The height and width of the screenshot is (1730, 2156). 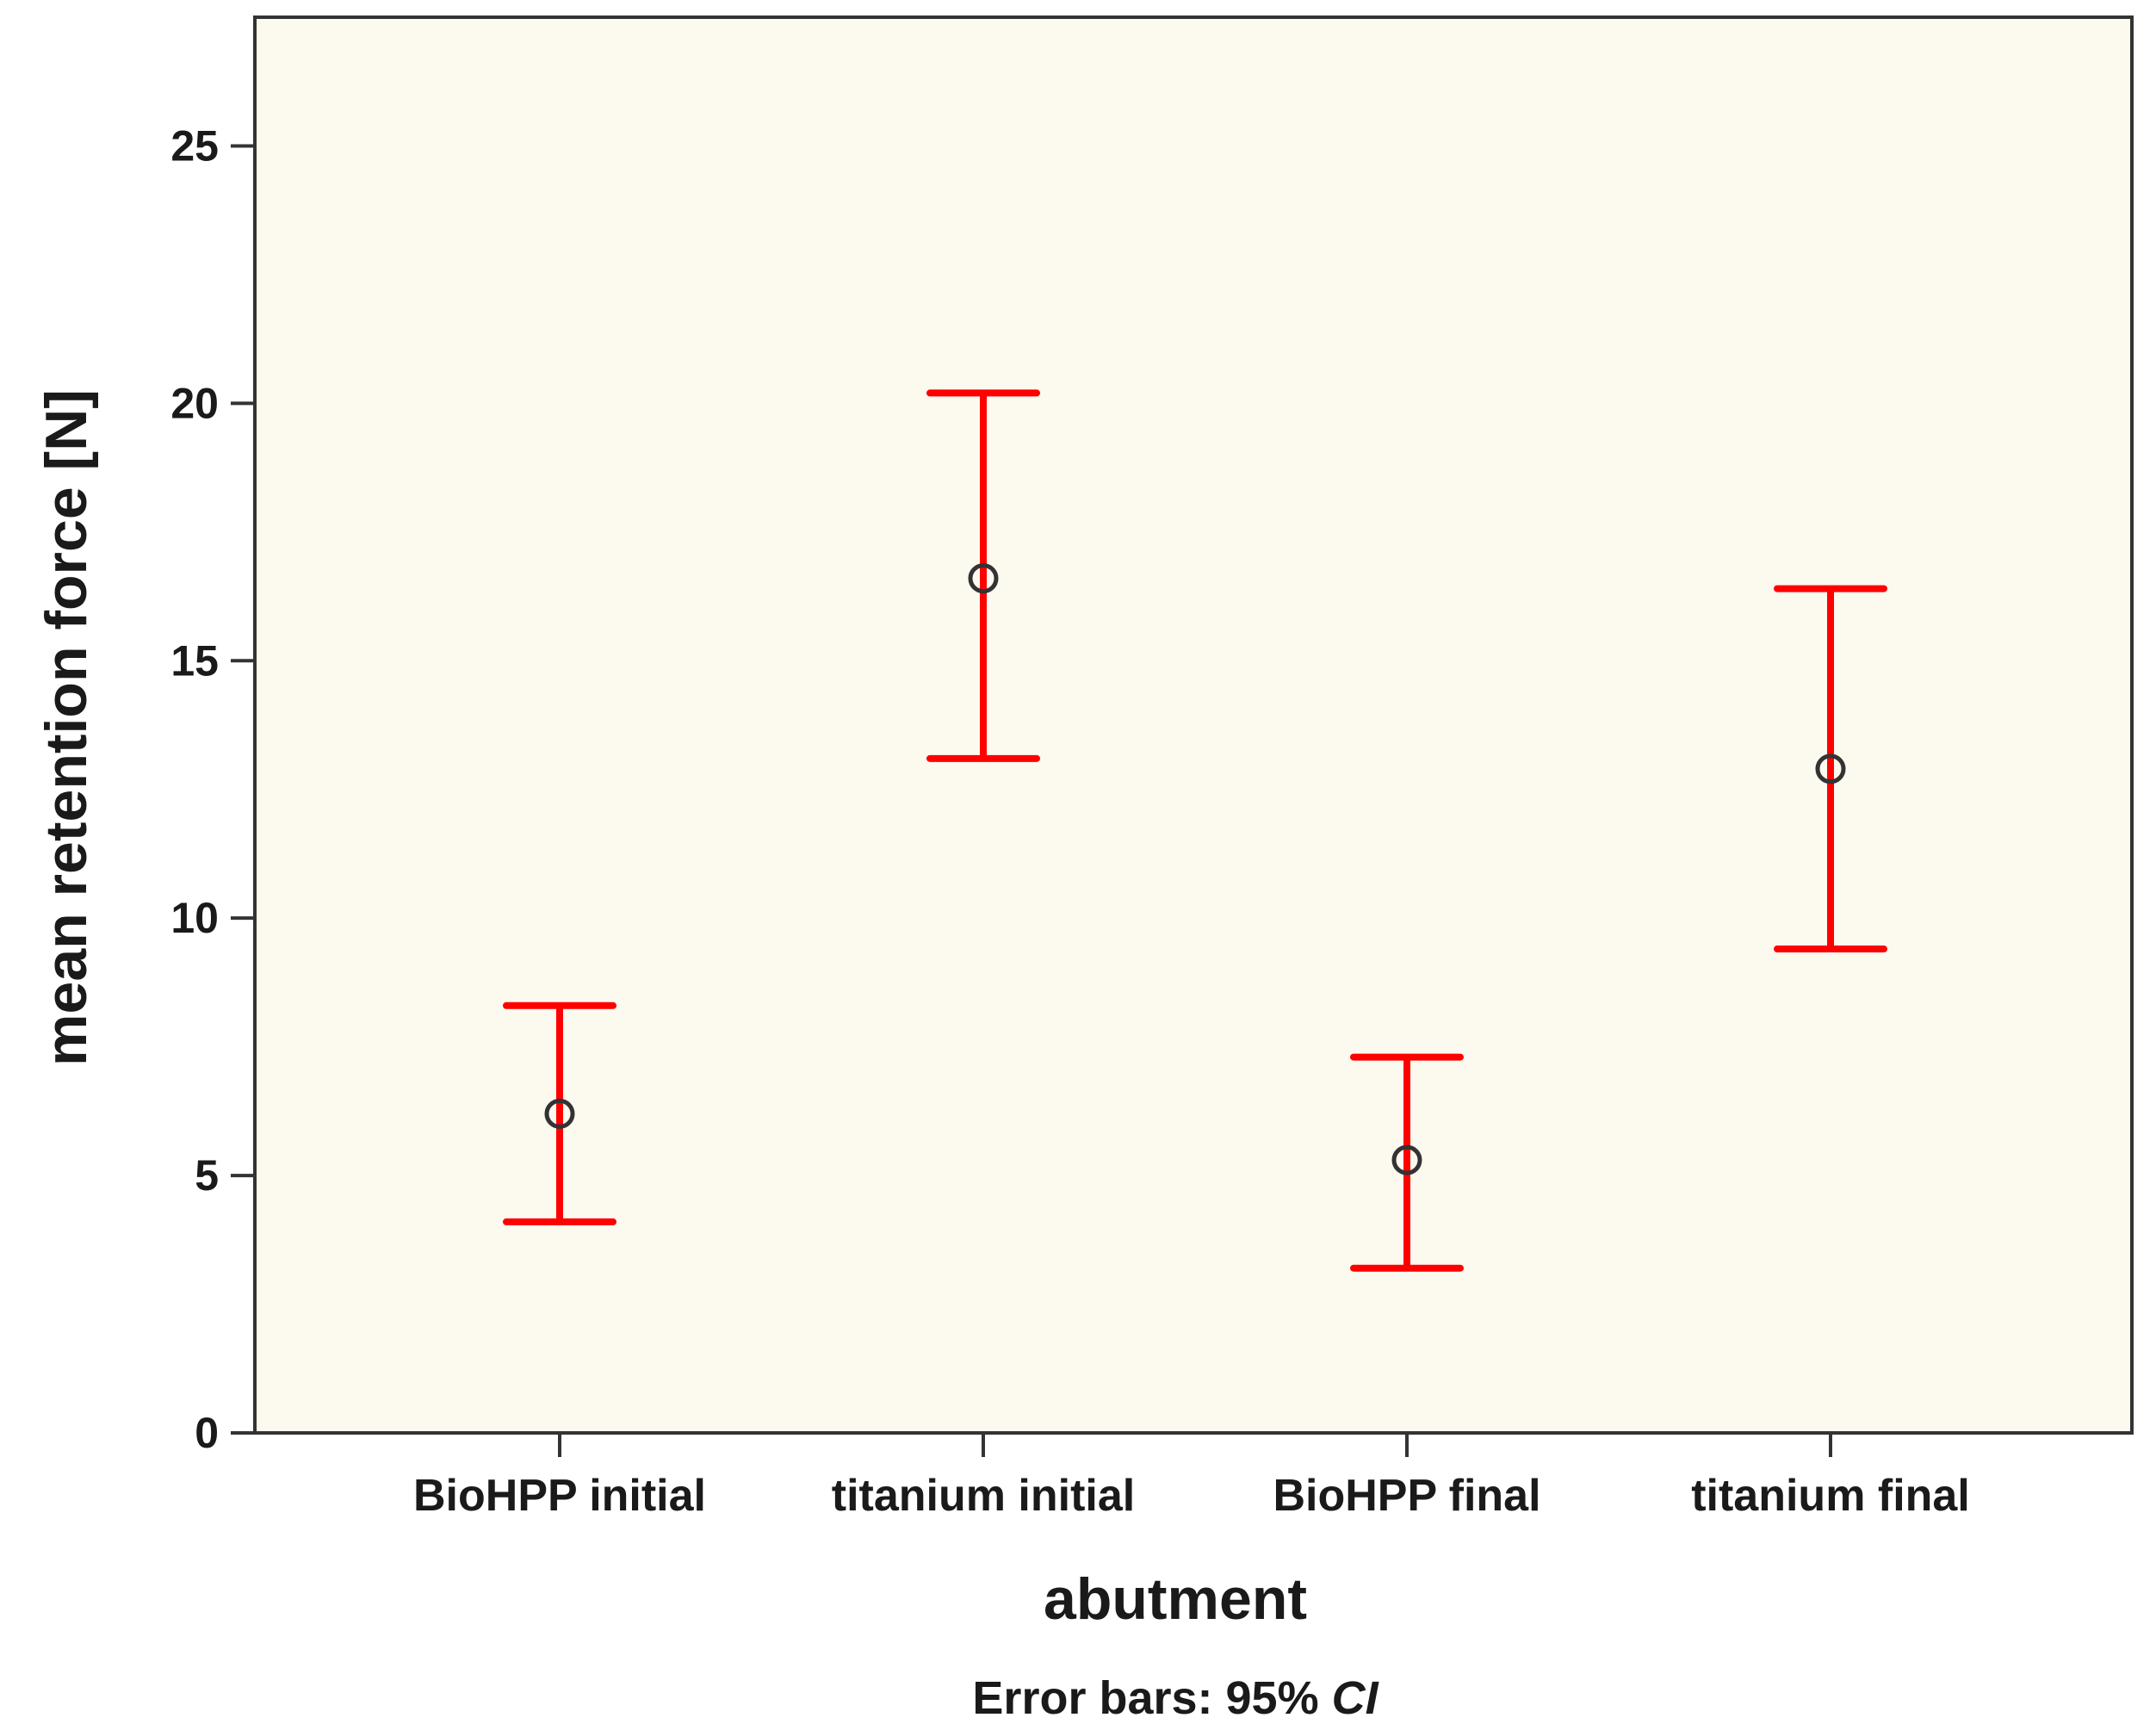 I want to click on x-tick-label: BioHPP initial, so click(x=559, y=1496).